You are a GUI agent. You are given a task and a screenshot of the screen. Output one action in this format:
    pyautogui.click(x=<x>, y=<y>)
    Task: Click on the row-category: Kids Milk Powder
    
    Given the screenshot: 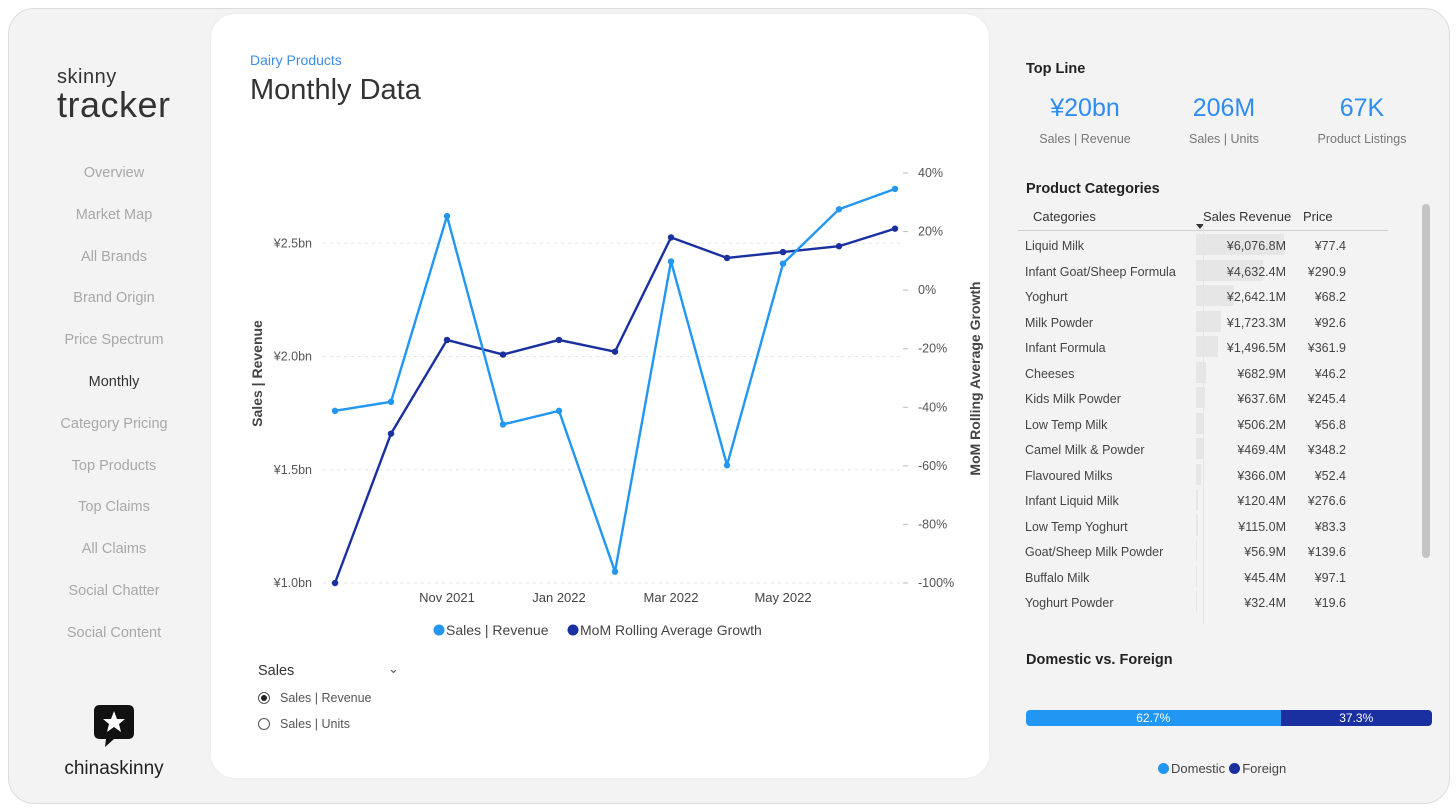 What is the action you would take?
    pyautogui.click(x=1073, y=399)
    